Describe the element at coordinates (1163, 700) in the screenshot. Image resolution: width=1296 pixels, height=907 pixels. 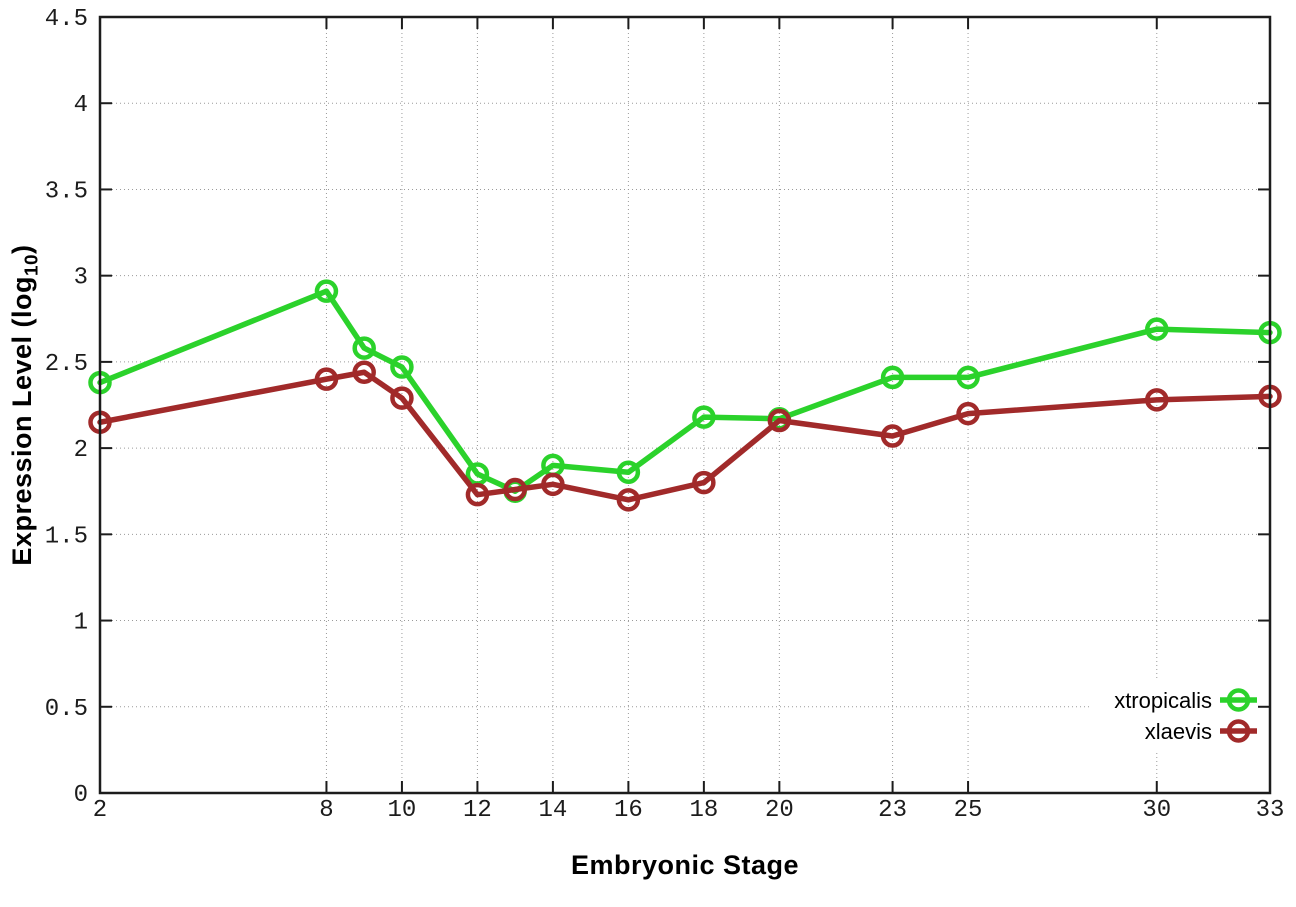
I see `legend-label-xtropicalis: xtropicalis` at that location.